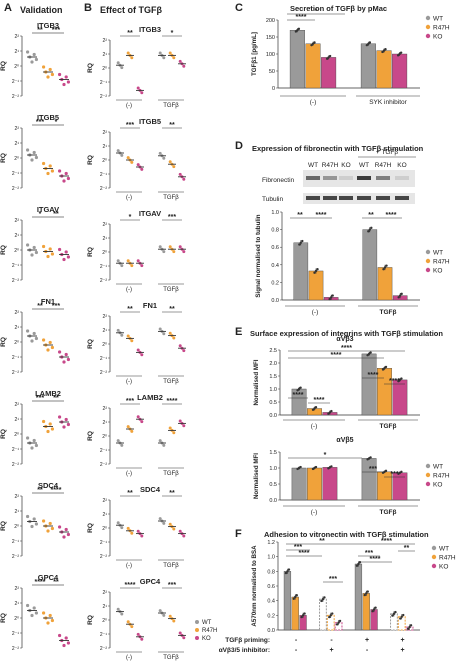 The width and height of the screenshot is (474, 668). Describe the element at coordinates (375, 559) in the screenshot. I see `f-sig-5-label: ****` at that location.